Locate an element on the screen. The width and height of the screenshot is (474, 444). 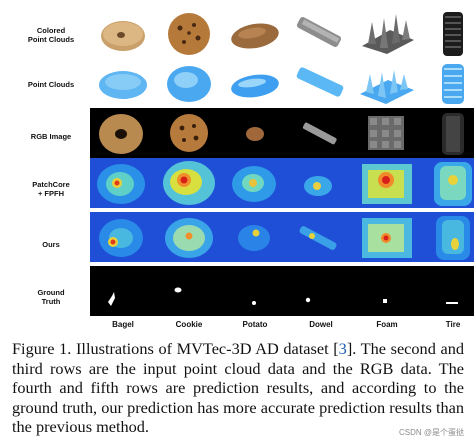
cell-rgb-bagel is located at coordinates (123, 133).